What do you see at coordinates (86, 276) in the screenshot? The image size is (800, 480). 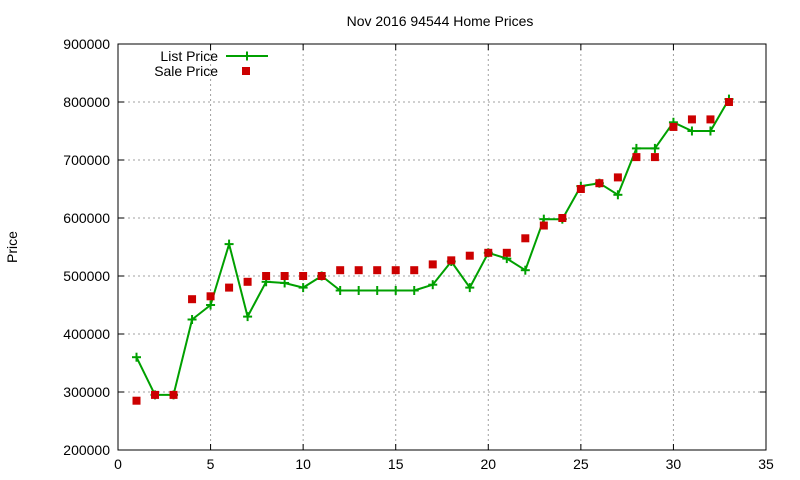 I see `y-tick-label: 500000` at bounding box center [86, 276].